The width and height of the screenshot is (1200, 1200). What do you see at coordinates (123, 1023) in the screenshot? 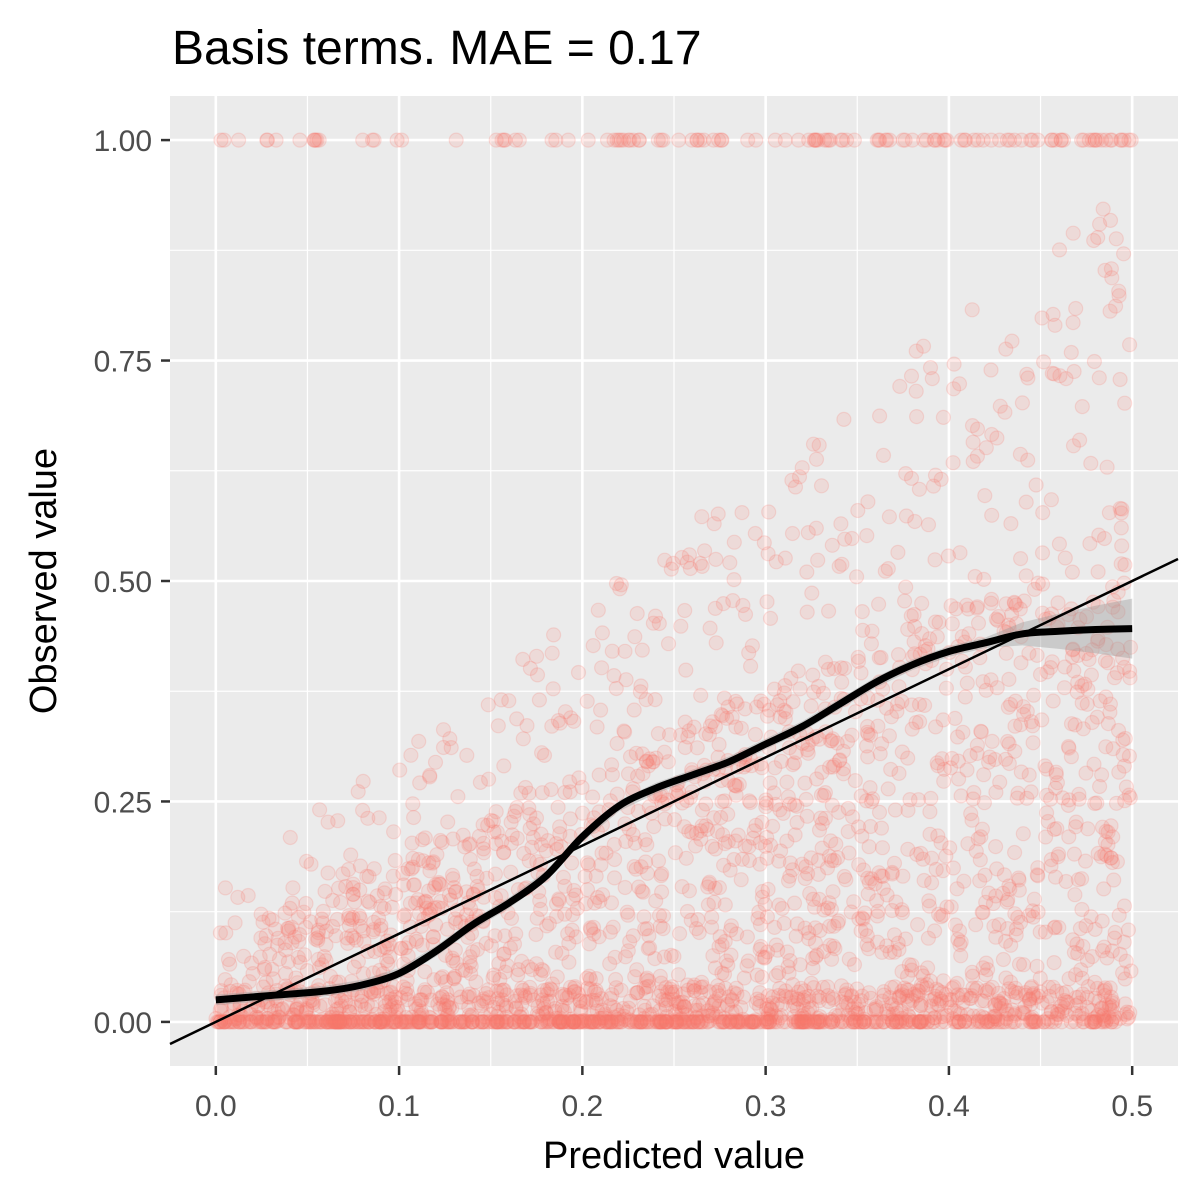
I see `y-tick-label: 0.00` at bounding box center [123, 1023].